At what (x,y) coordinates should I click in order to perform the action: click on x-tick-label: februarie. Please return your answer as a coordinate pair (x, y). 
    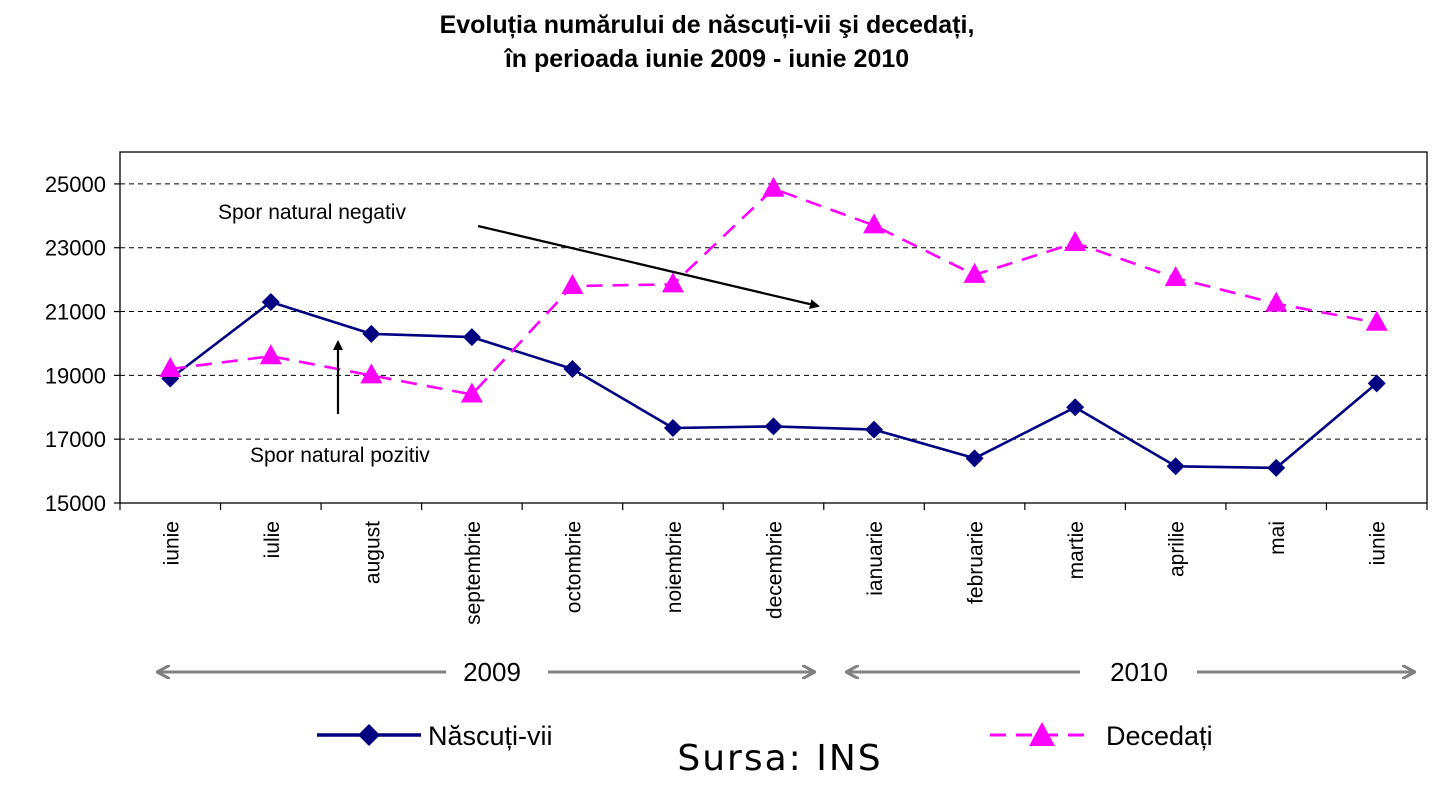
    Looking at the image, I should click on (976, 562).